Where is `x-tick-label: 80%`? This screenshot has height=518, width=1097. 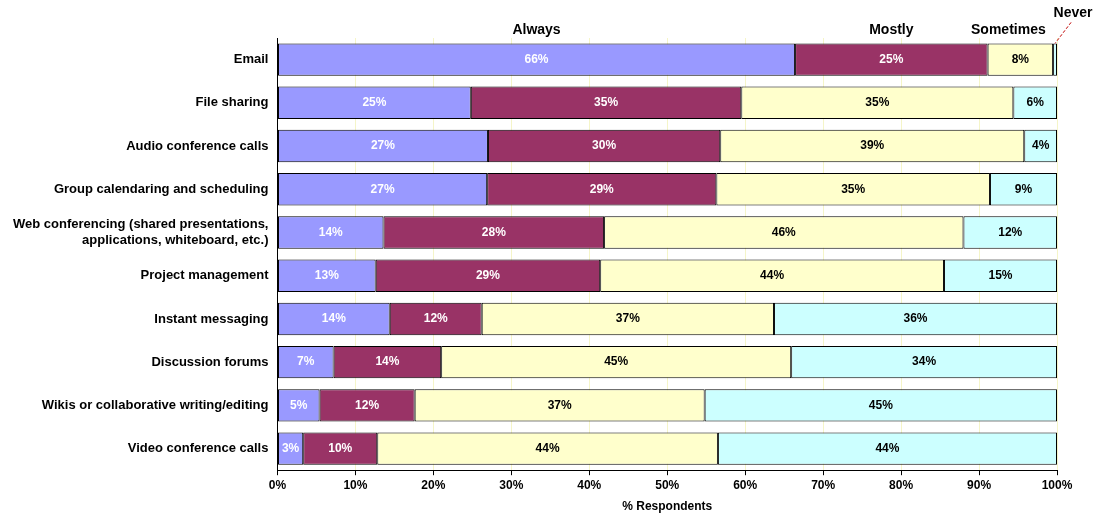
x-tick-label: 80% is located at coordinates (901, 484).